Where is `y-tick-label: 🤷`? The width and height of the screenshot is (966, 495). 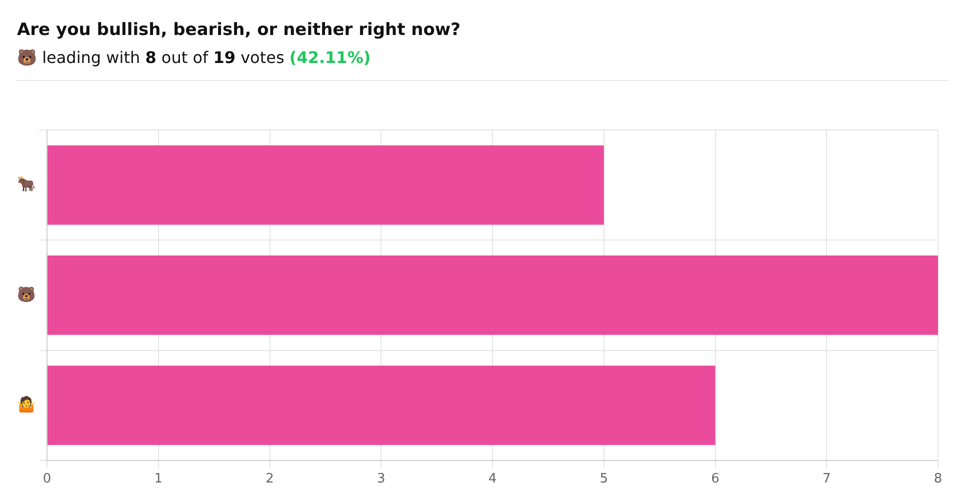 y-tick-label: 🤷 is located at coordinates (26, 404).